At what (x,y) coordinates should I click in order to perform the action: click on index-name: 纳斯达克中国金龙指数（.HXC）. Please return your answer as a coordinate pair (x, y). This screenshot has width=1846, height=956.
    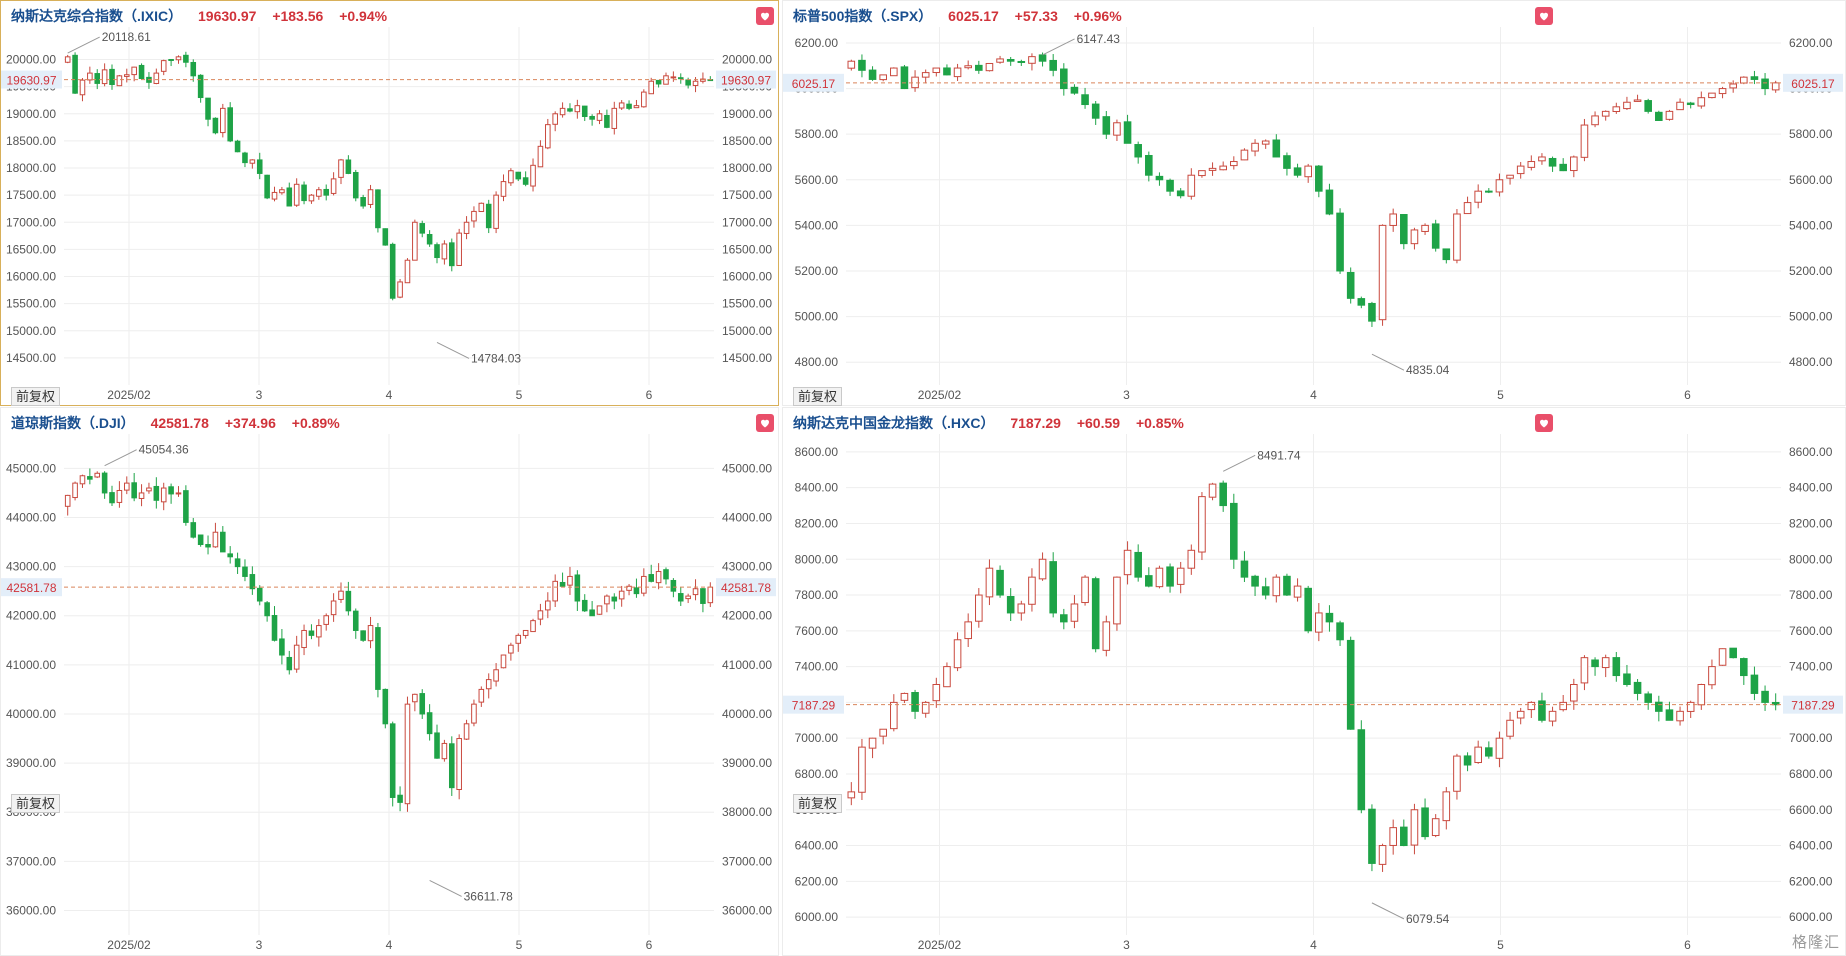
    Looking at the image, I should click on (894, 423).